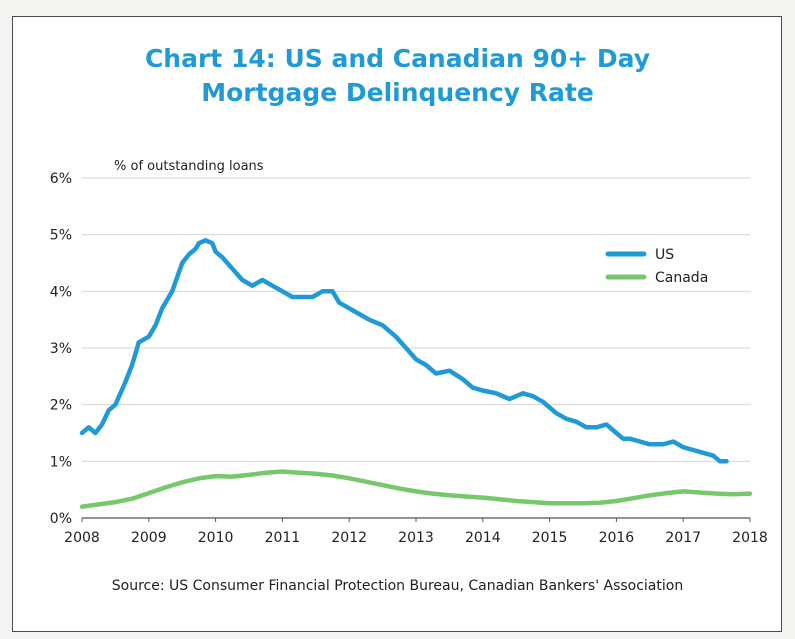 The width and height of the screenshot is (795, 639). I want to click on series-line-canada, so click(416, 489).